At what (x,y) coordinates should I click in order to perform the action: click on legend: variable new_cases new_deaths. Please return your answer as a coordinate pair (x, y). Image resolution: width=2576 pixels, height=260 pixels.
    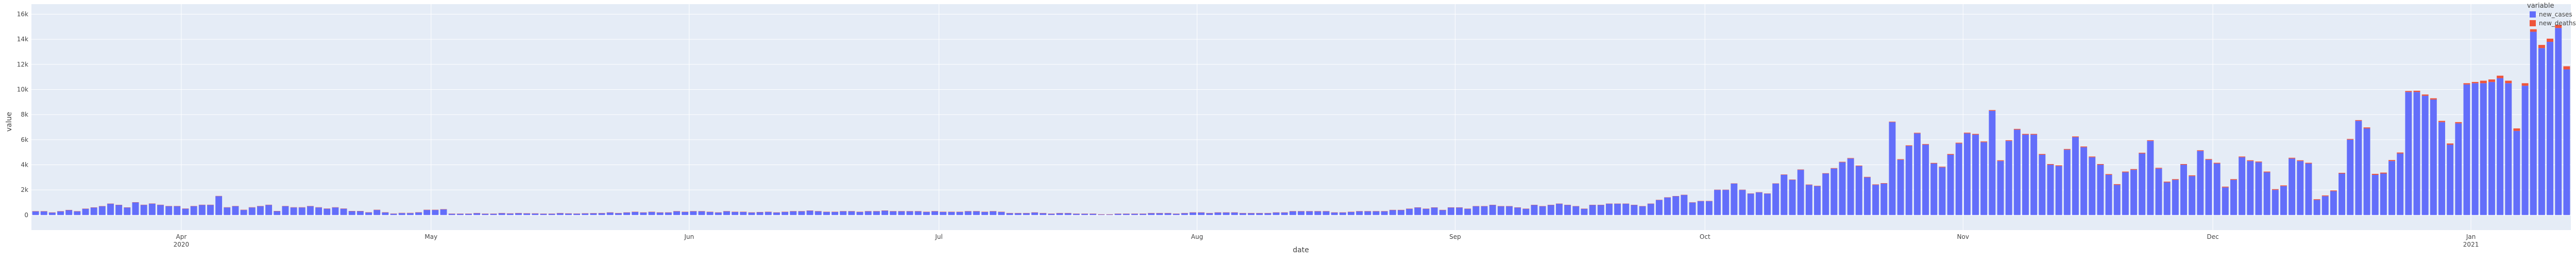
    Looking at the image, I should click on (2551, 15).